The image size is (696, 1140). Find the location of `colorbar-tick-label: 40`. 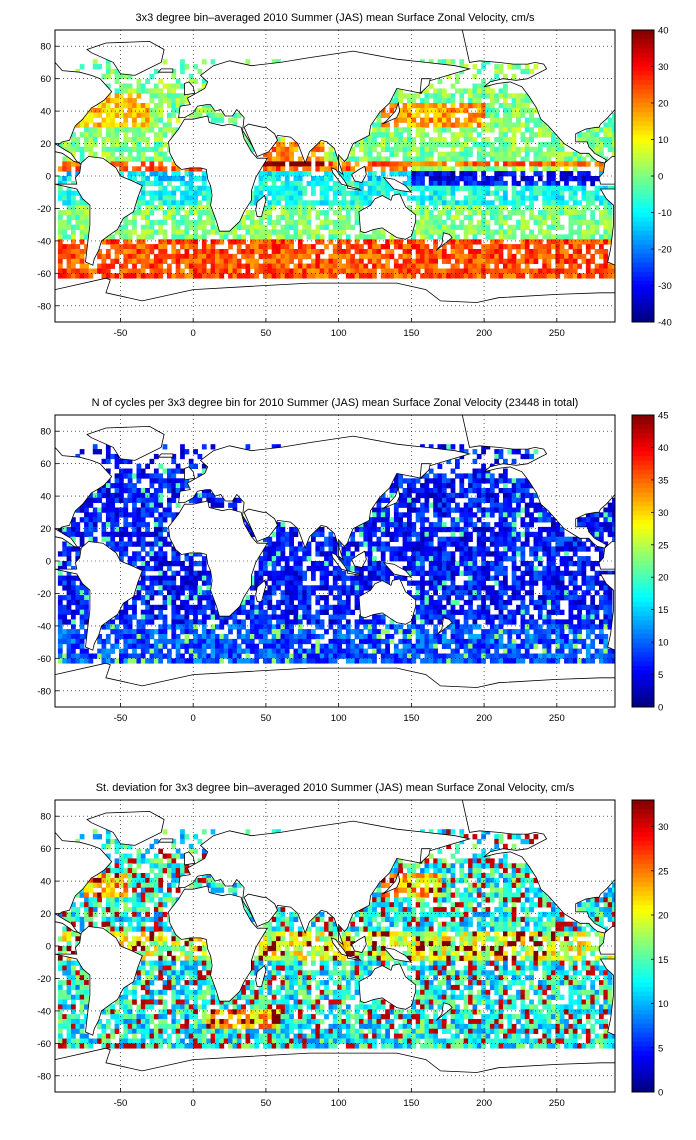

colorbar-tick-label: 40 is located at coordinates (663, 31).